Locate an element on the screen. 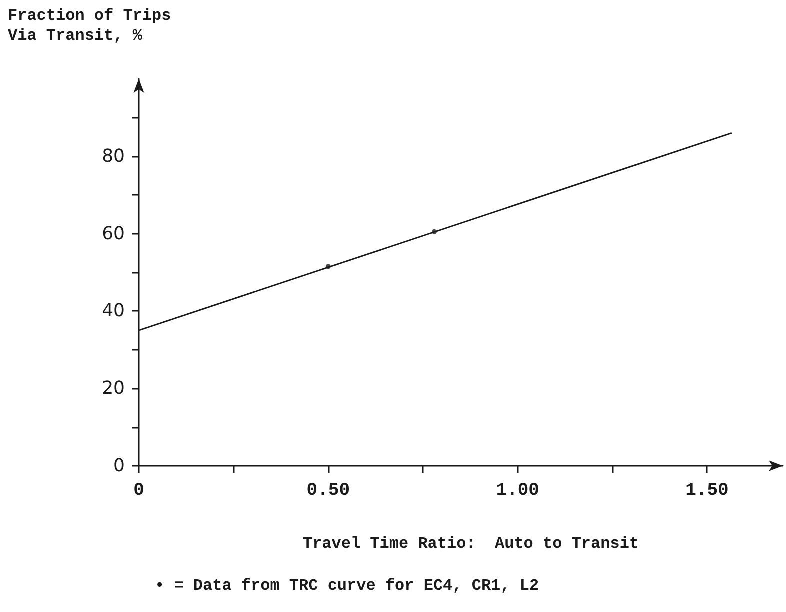 The height and width of the screenshot is (612, 786). y-tick-label: 40 is located at coordinates (113, 311).